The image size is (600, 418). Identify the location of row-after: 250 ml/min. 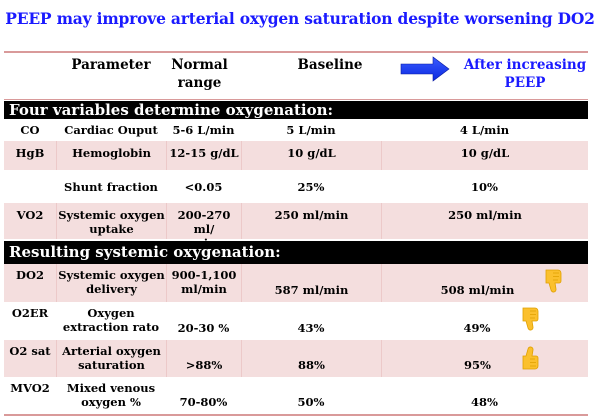
(484, 221).